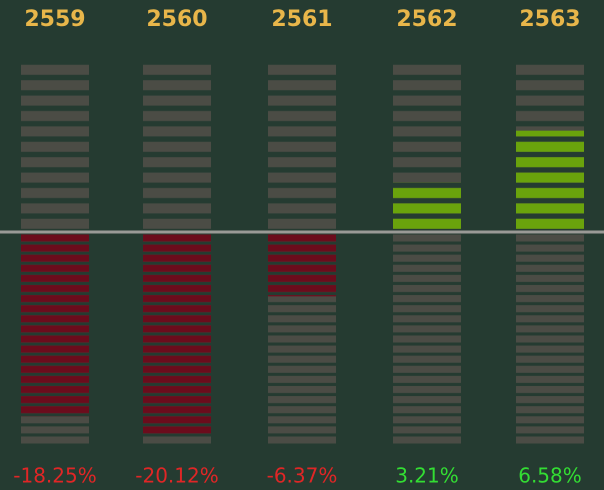  Describe the element at coordinates (301, 19) in the screenshot. I see `year-label: 2561` at that location.